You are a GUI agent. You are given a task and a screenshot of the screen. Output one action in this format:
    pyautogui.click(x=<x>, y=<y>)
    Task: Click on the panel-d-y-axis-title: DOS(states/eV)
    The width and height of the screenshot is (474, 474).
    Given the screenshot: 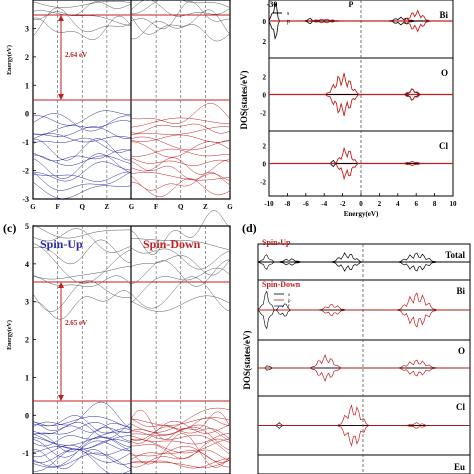 What is the action you would take?
    pyautogui.click(x=247, y=360)
    